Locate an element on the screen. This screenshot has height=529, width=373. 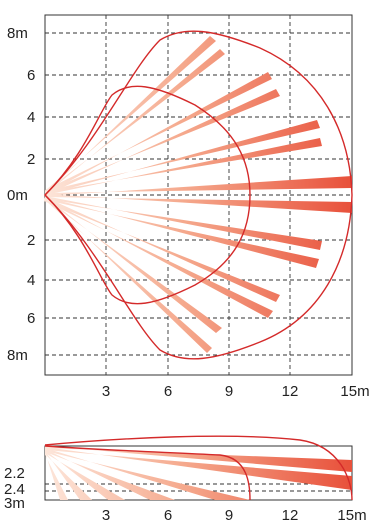
side-x-tick-label: 6 is located at coordinates (168, 515).